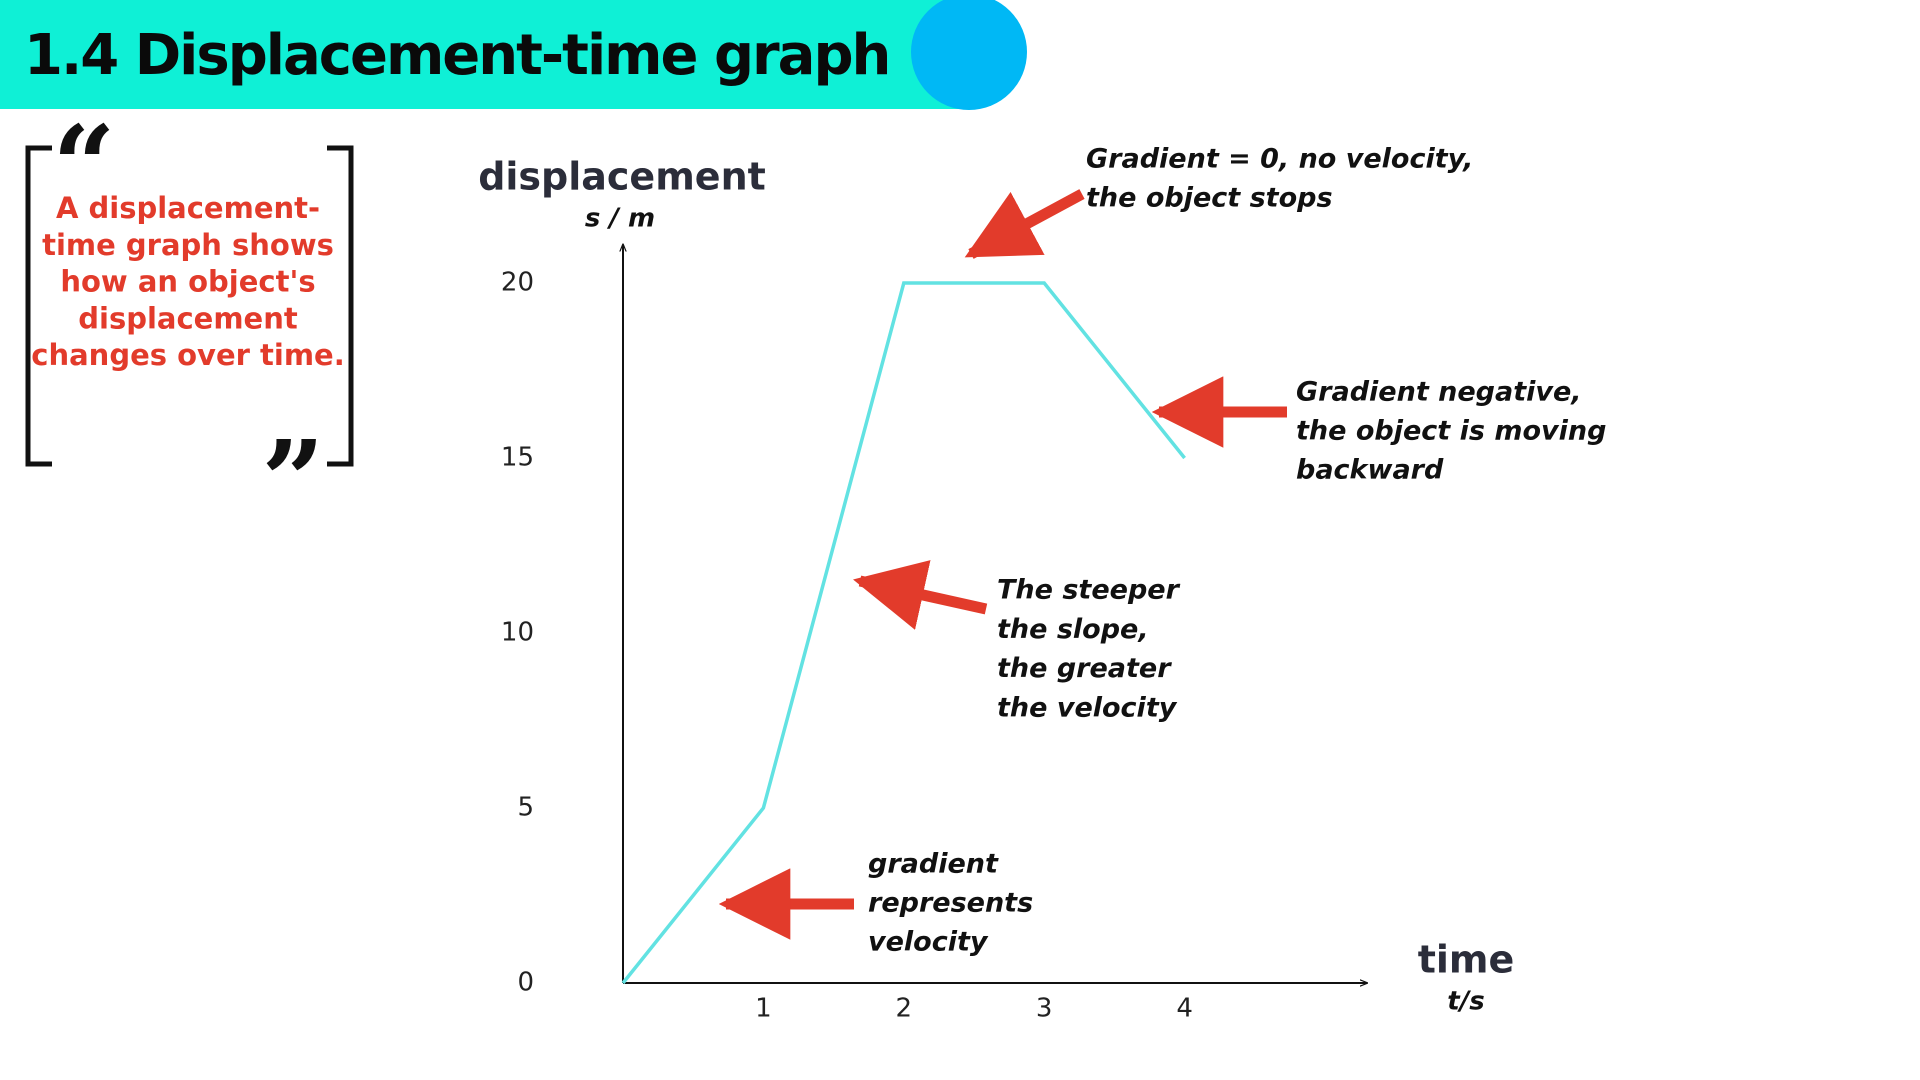  What do you see at coordinates (1087, 707) in the screenshot?
I see `annotation-line: the velocity` at bounding box center [1087, 707].